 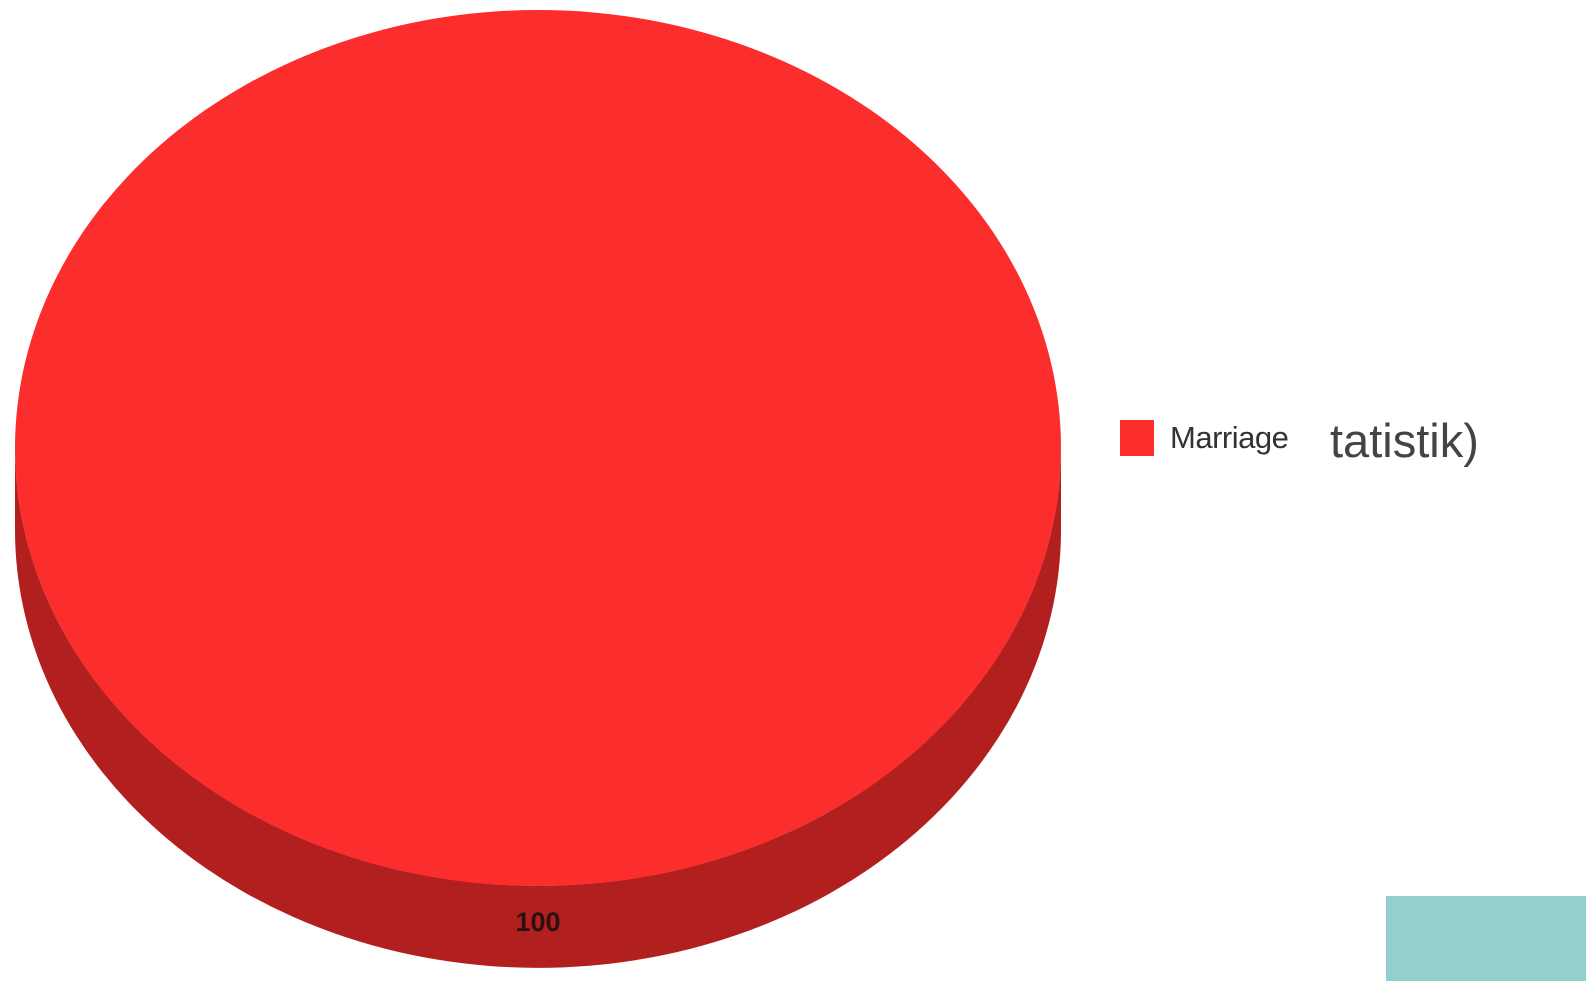 What do you see at coordinates (1404, 440) in the screenshot?
I see `slide-partial-text: tatistik)` at bounding box center [1404, 440].